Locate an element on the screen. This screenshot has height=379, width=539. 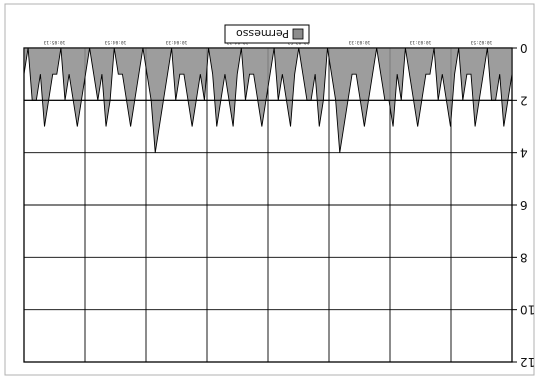
y-tick-label: 0 is located at coordinates (524, 48).